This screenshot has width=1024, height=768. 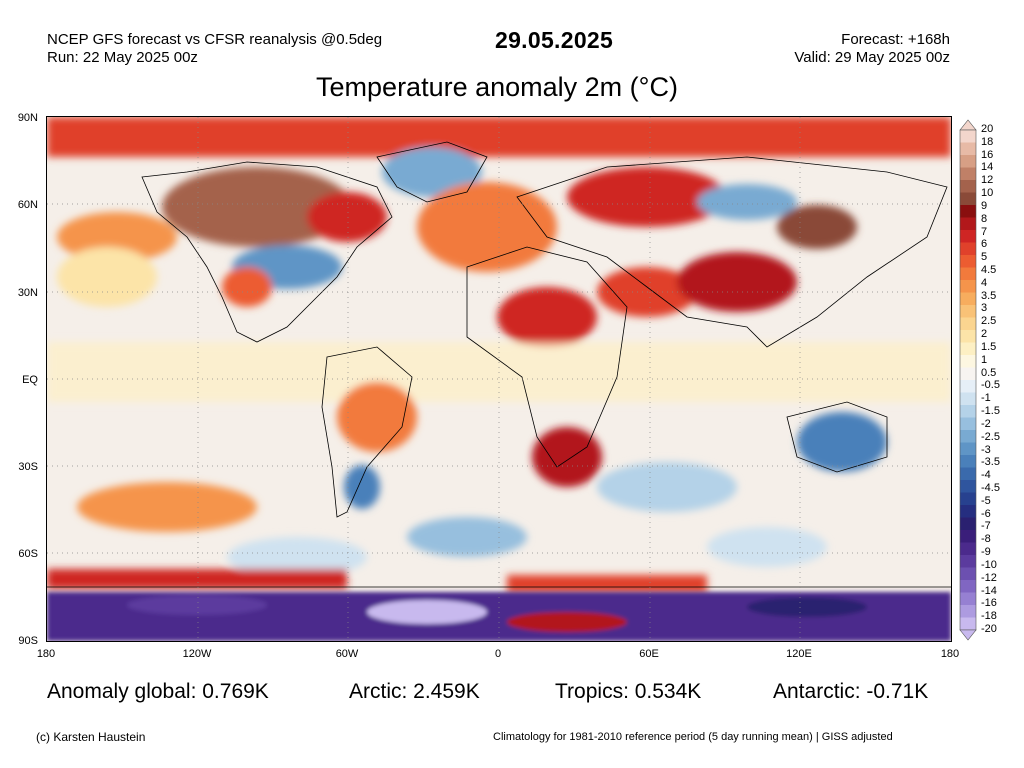 I want to click on colorbar-label: -20, so click(x=989, y=629).